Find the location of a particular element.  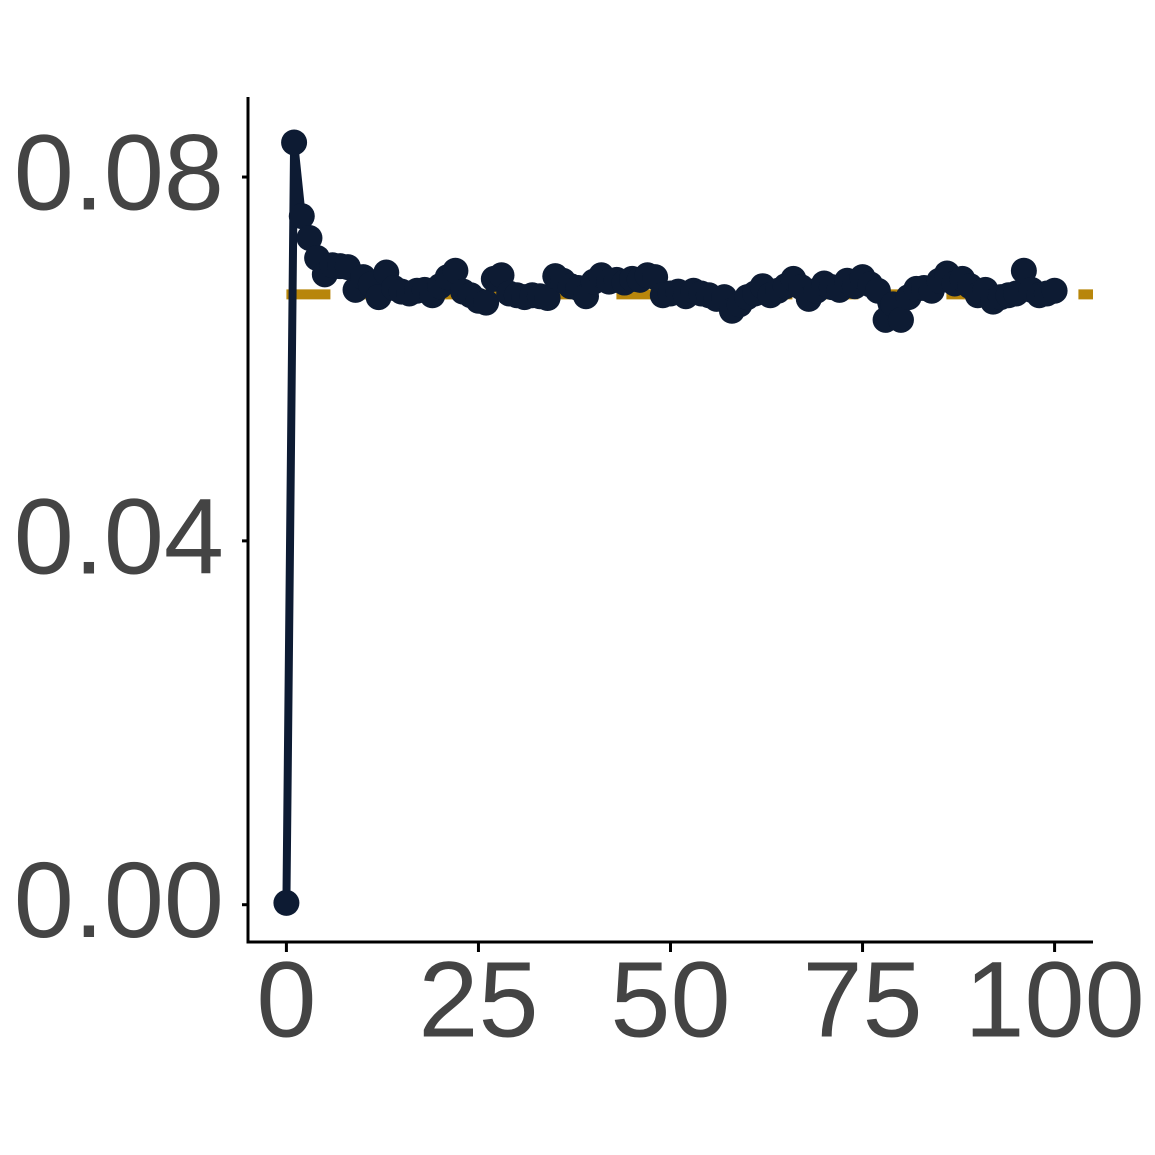

x-tick-label: 25 is located at coordinates (478, 999).